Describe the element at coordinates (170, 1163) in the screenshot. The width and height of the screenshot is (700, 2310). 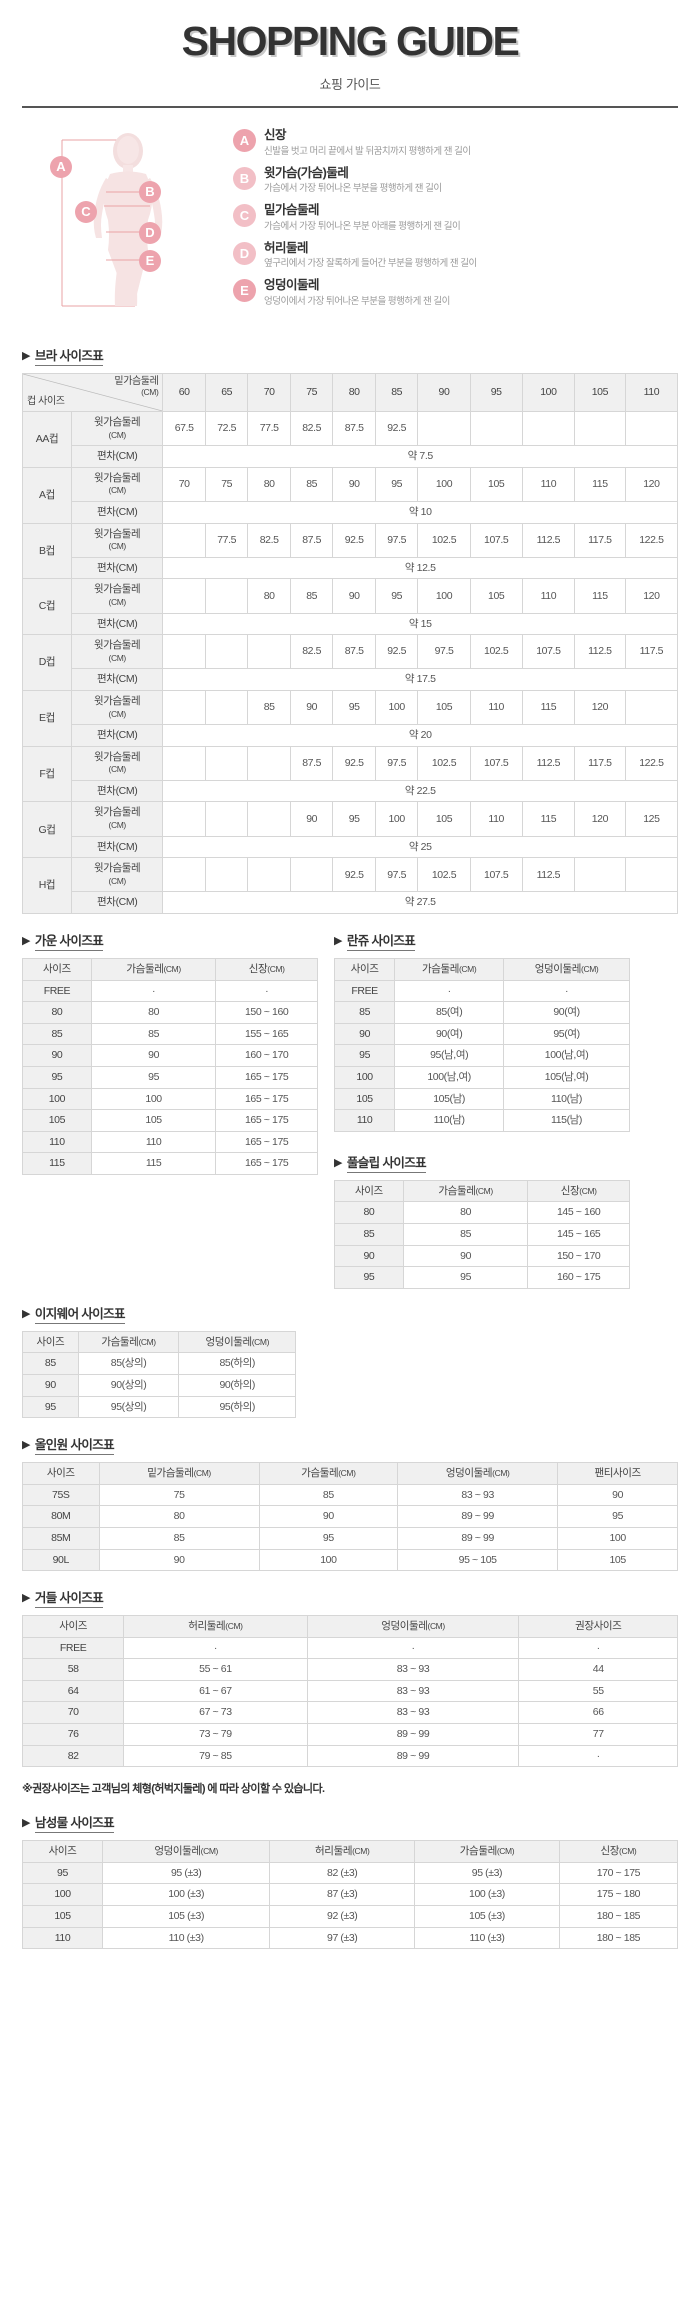
I see `table-row: 115 115 165 ~ 175` at that location.